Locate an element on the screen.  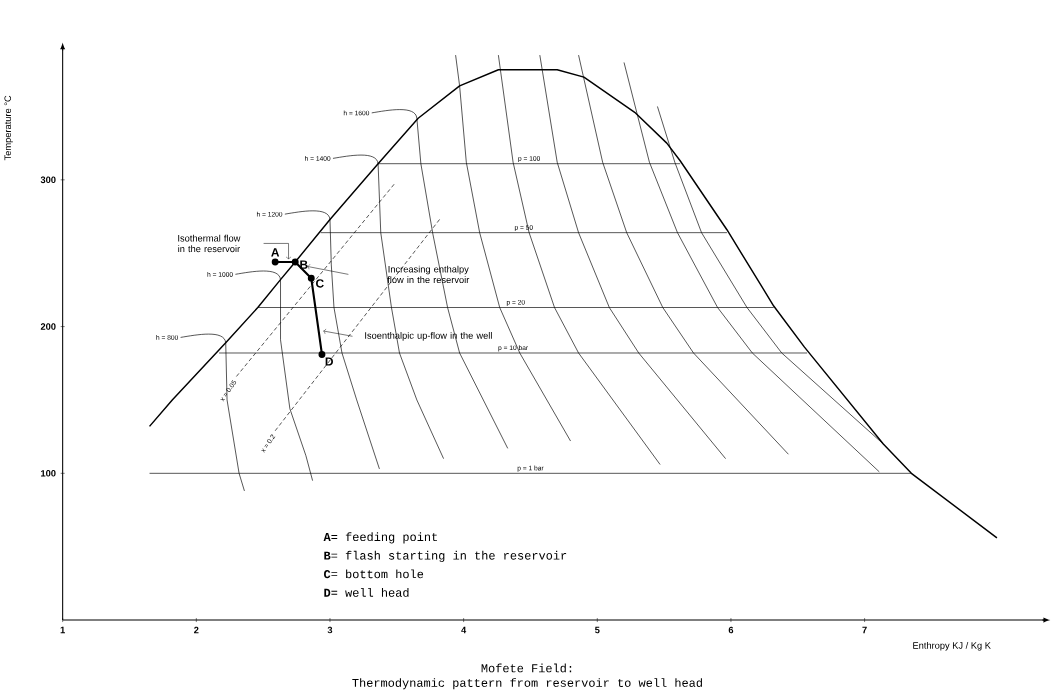
x-tick-label: 5 is located at coordinates (597, 630).